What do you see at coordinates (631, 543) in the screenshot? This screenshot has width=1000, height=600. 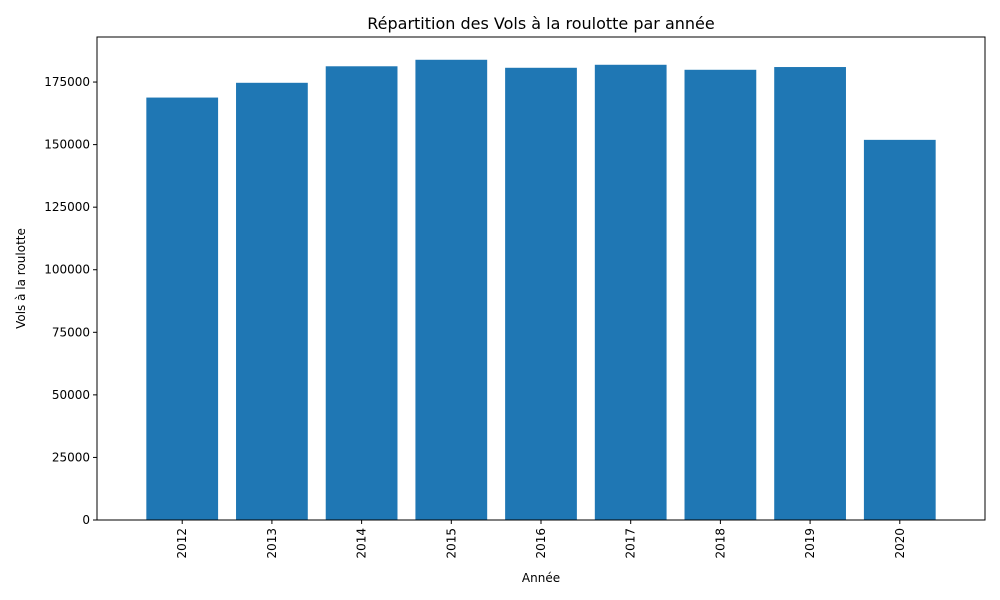 I see `x-tick-label-2017: 2017` at bounding box center [631, 543].